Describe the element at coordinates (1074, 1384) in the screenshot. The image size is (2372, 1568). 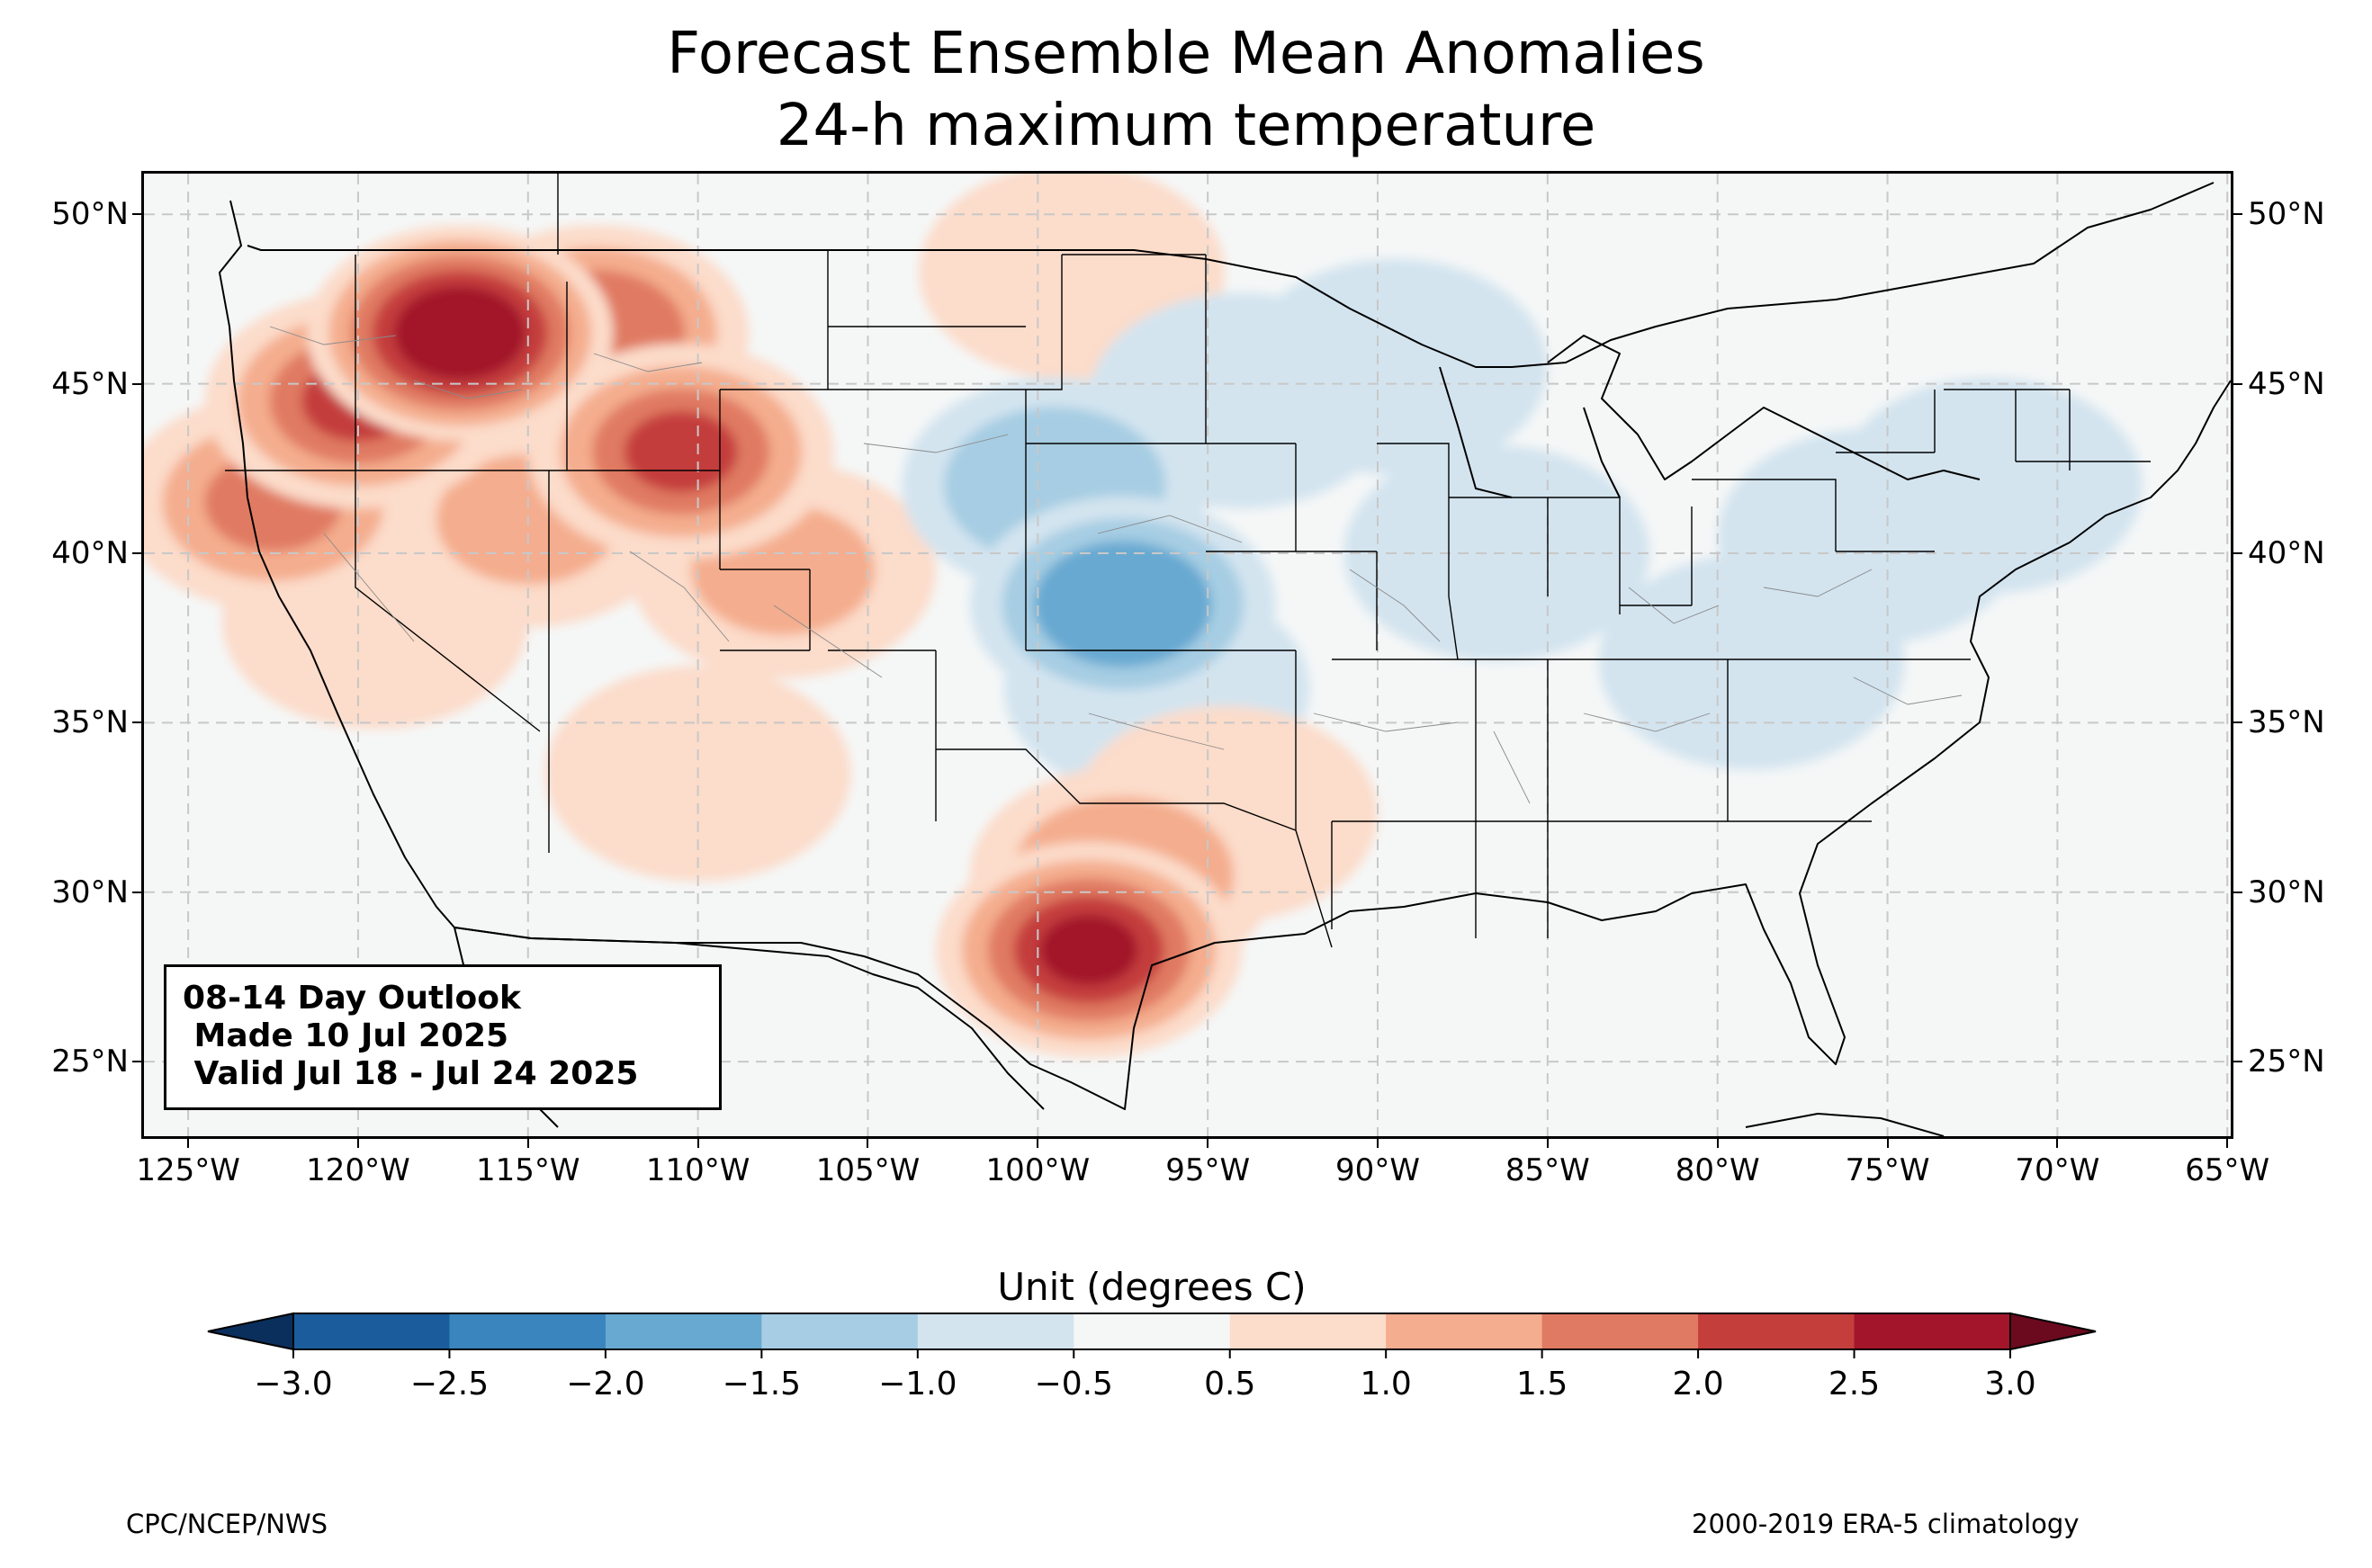
I see `colorbar-tick-label: −0.5` at that location.